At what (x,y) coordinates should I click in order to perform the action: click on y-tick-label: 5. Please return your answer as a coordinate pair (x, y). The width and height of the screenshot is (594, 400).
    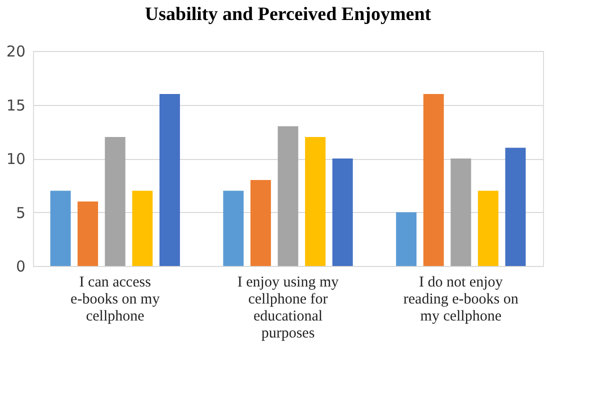
    Looking at the image, I should click on (21, 213).